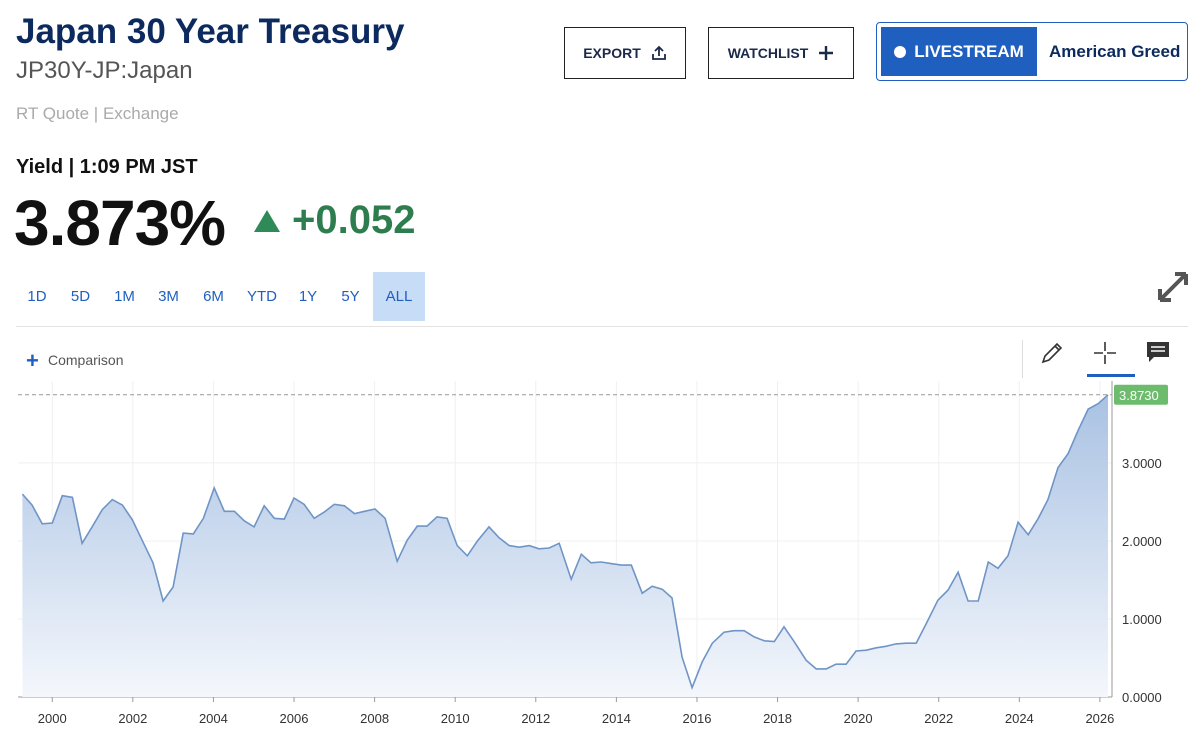 The height and width of the screenshot is (732, 1200). Describe the element at coordinates (168, 296) in the screenshot. I see `range-button: 3M` at that location.